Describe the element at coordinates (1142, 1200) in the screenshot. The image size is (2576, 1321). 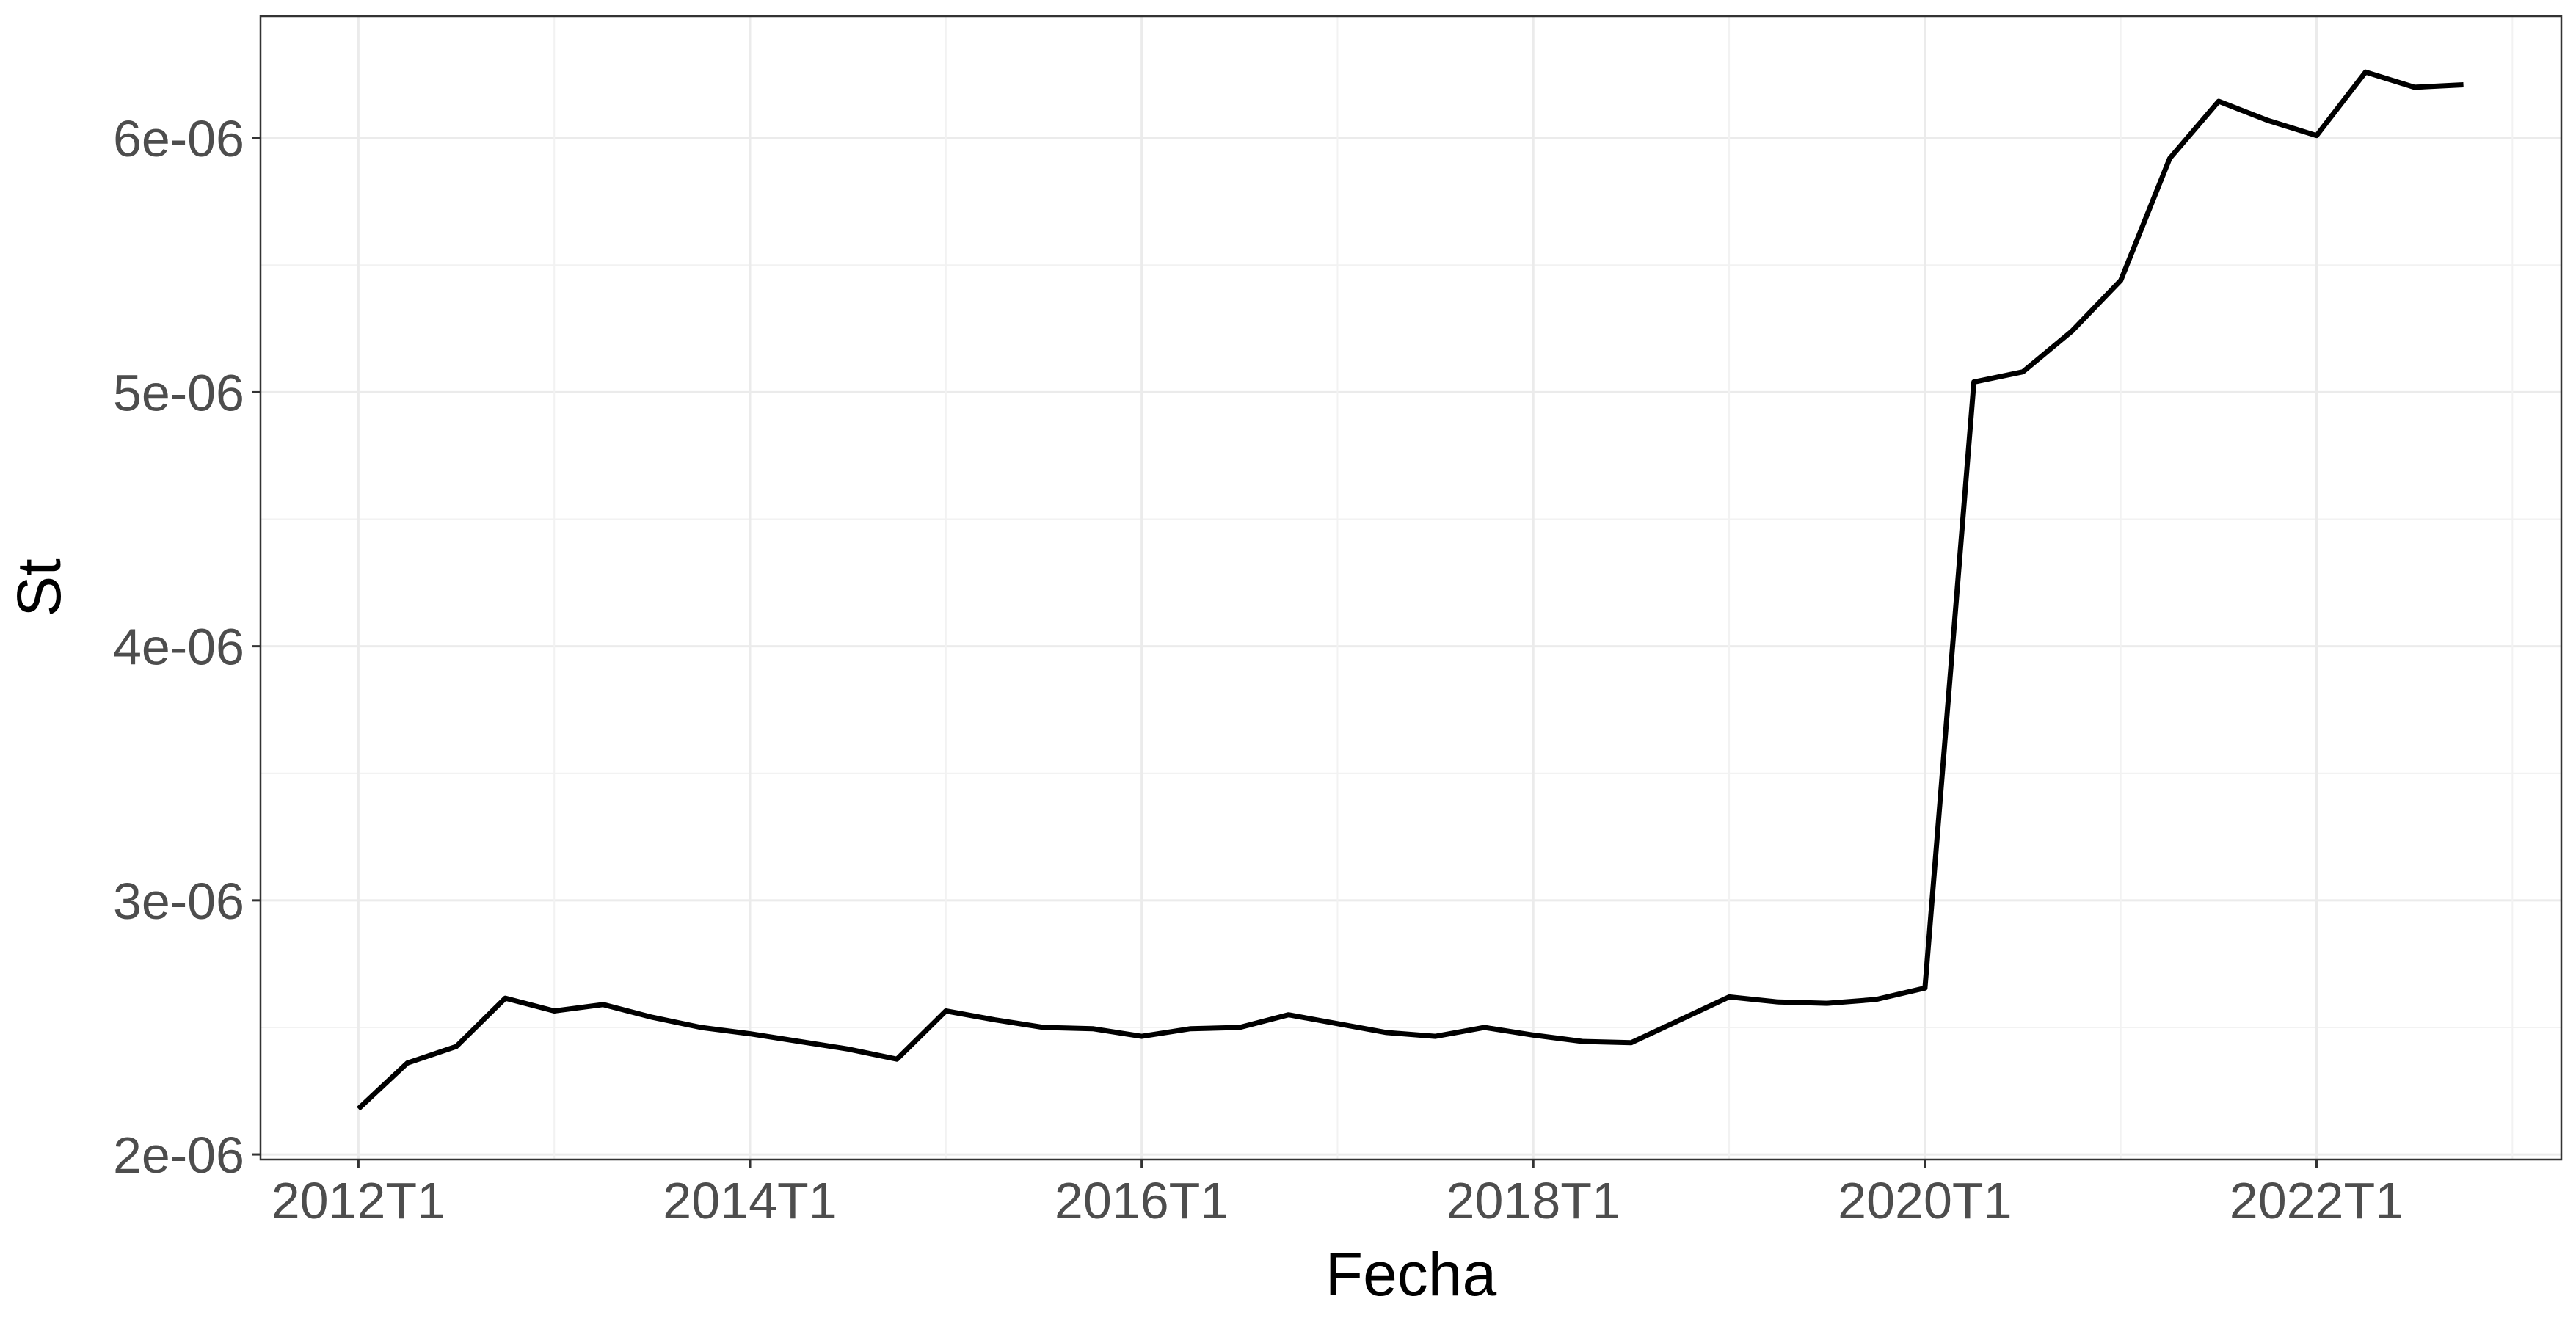
I see `x-tick-label: 2016T1` at that location.